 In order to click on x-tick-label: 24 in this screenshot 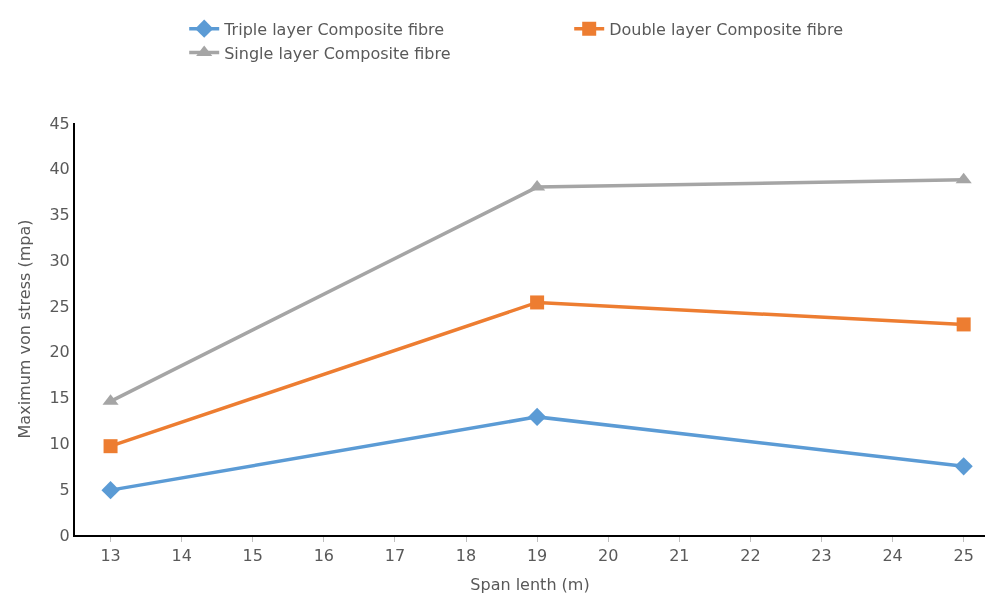, I will do `click(892, 556)`.